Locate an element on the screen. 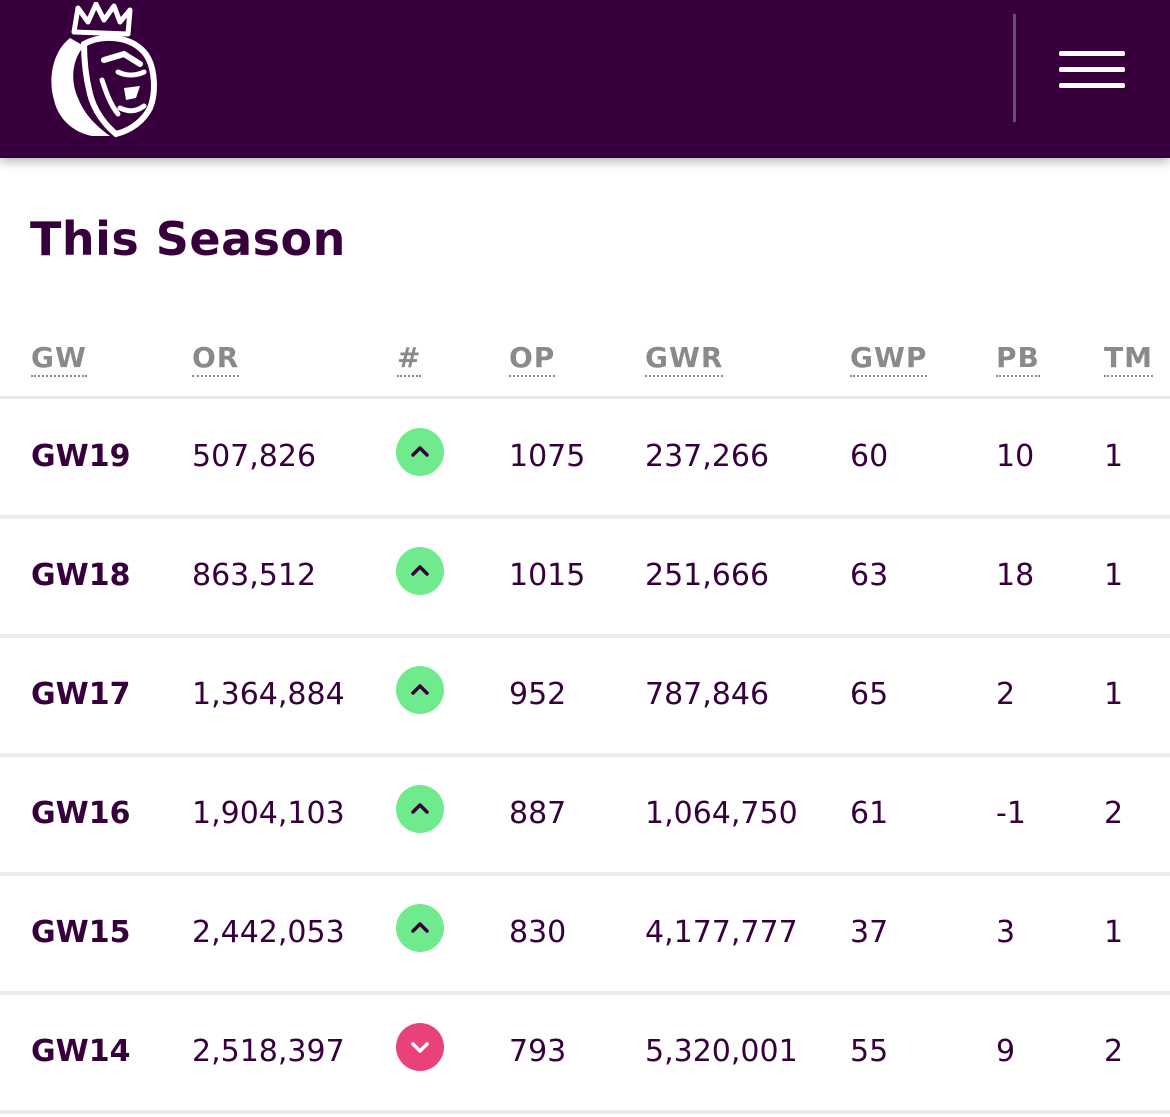 This screenshot has height=1117, width=1170. cell-op: 887 is located at coordinates (538, 813).